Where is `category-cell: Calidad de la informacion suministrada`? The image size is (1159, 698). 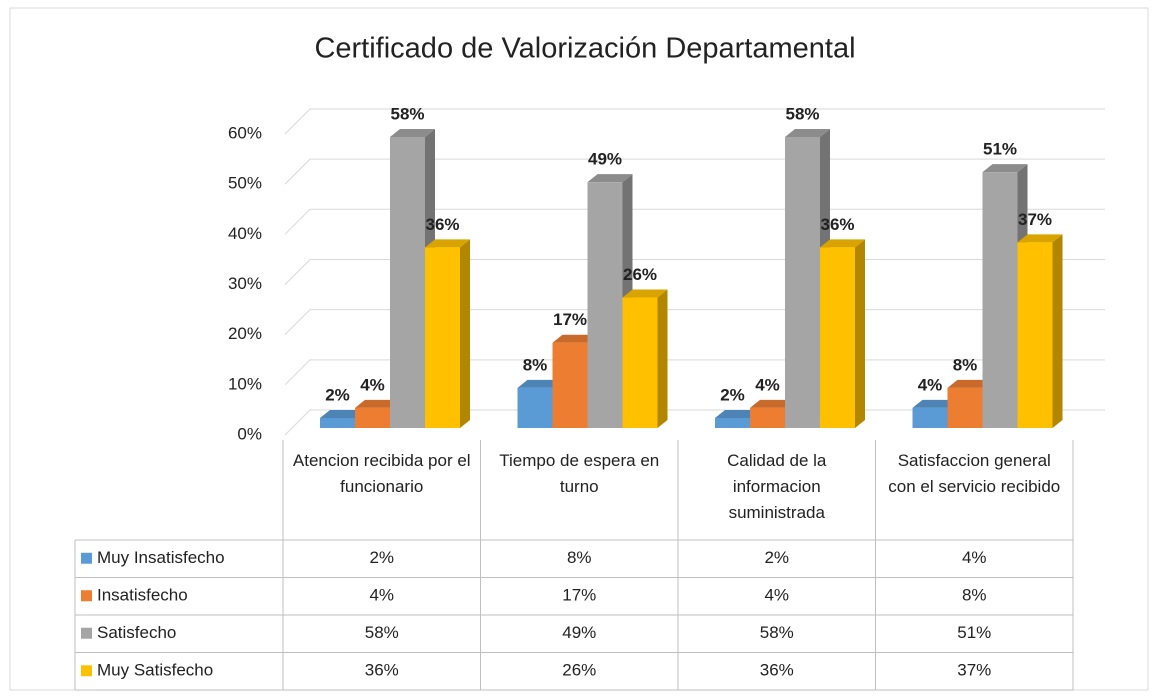
category-cell: Calidad de la informacion suministrada is located at coordinates (777, 486).